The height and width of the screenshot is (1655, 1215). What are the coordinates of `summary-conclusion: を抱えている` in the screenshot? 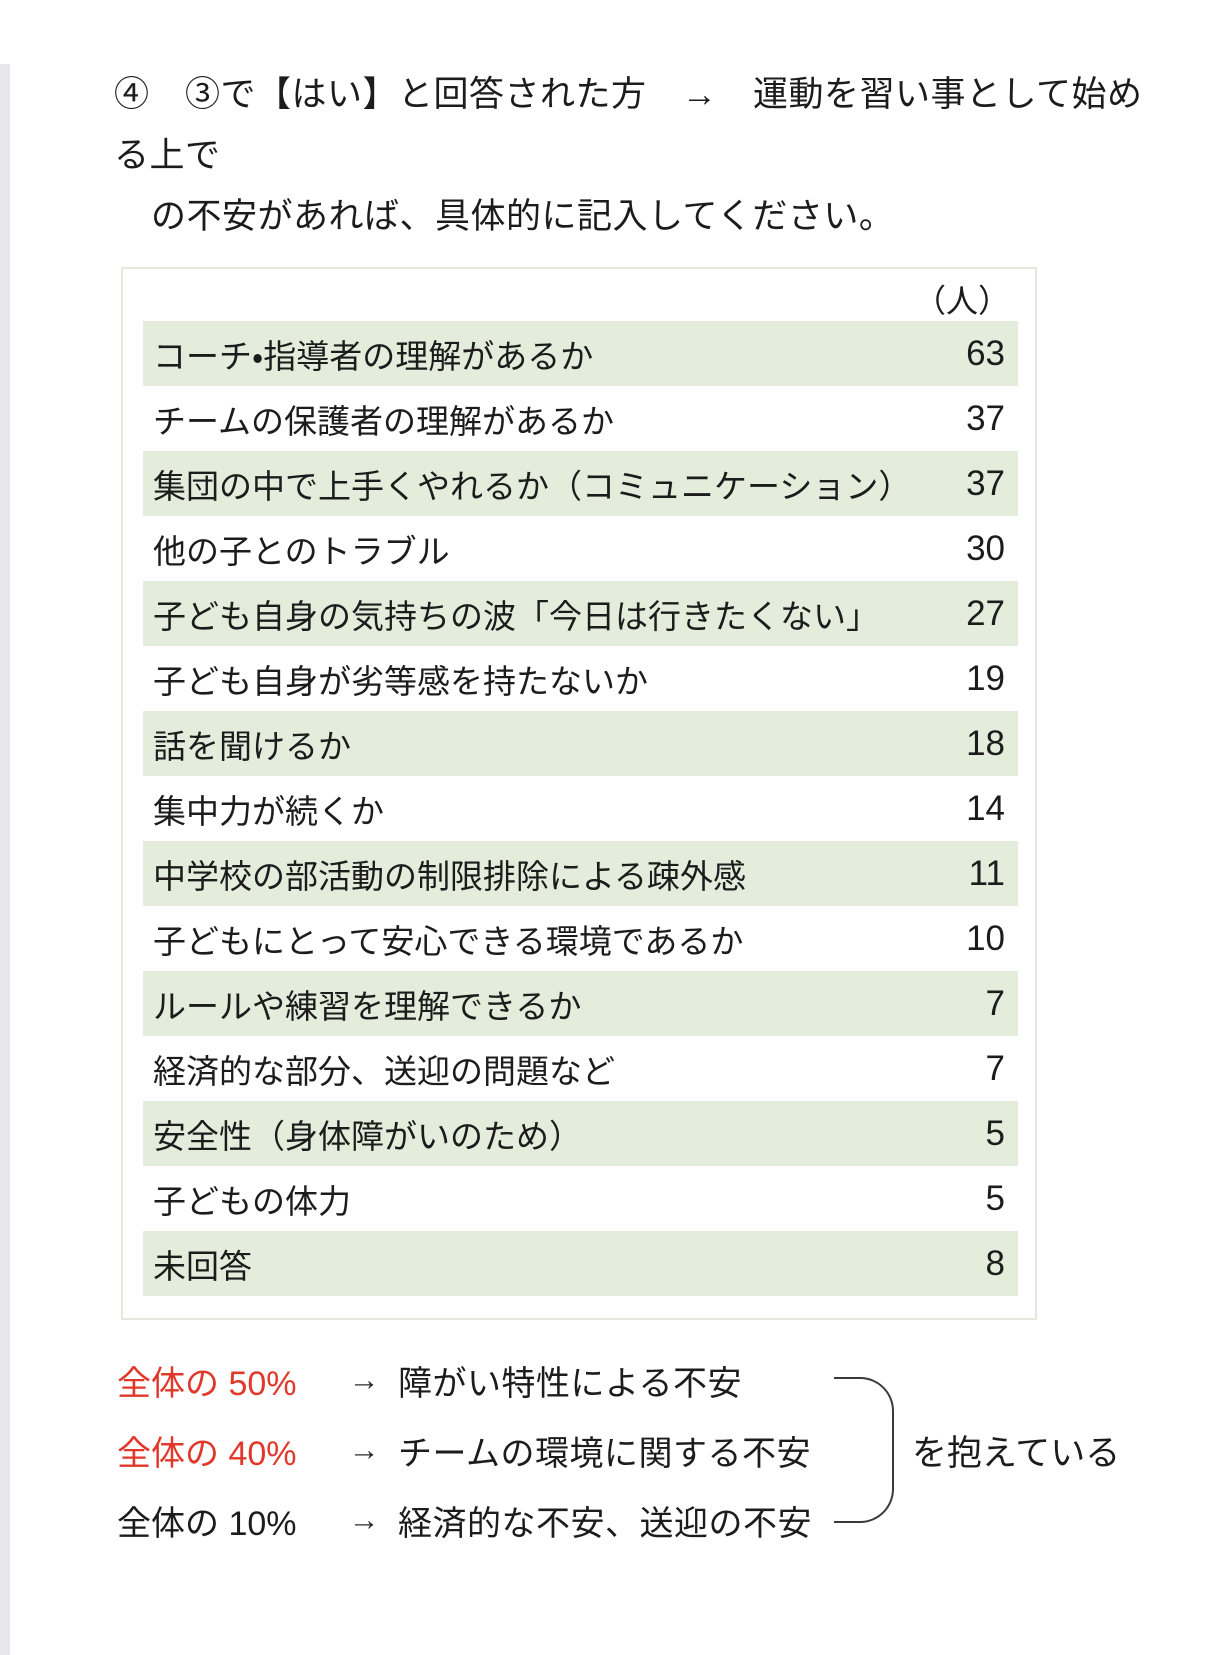 It's located at (1016, 1453).